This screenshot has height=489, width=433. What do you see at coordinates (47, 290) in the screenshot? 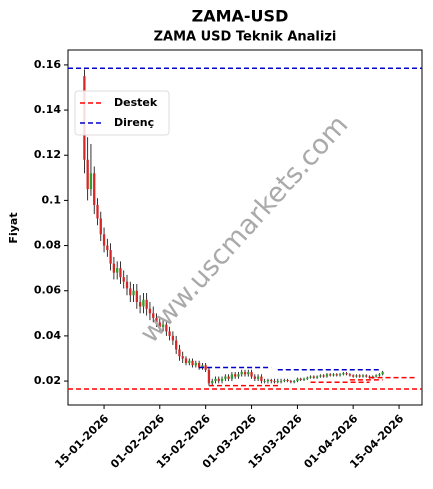
I see `y-tick-label: 0.06` at bounding box center [47, 290].